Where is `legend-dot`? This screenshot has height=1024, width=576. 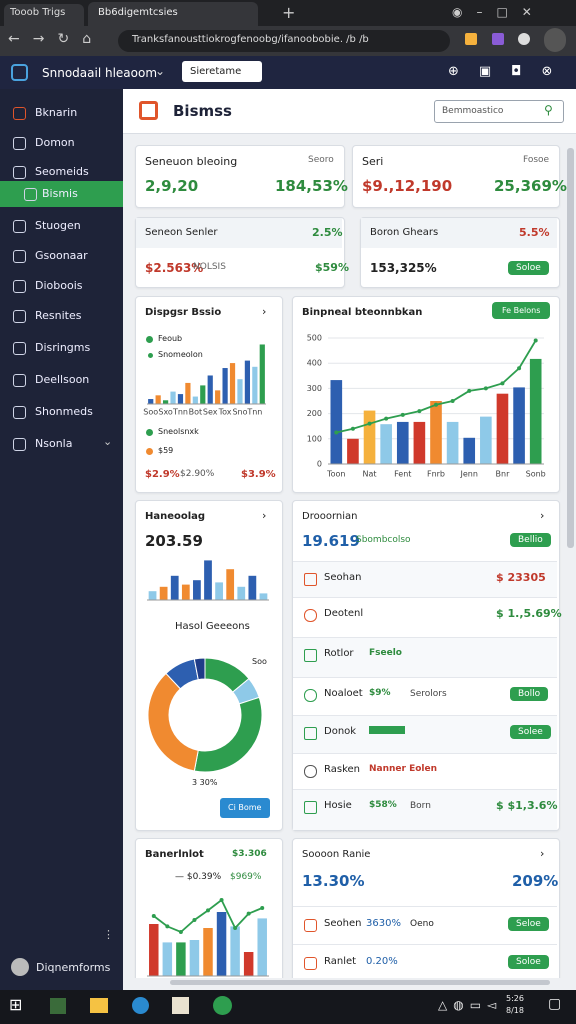
legend-dot is located at coordinates (149, 339).